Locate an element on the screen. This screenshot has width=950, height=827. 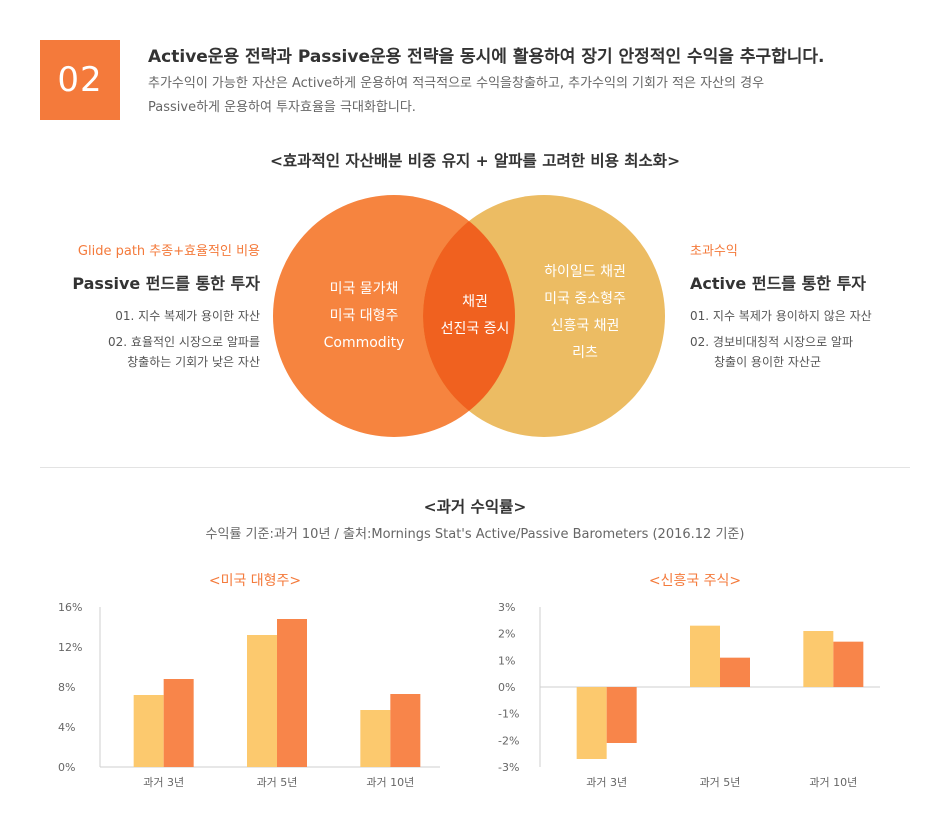
active-item-2-line-1: 02. 경보비대칭적 시장으로 알파 is located at coordinates (772, 342).